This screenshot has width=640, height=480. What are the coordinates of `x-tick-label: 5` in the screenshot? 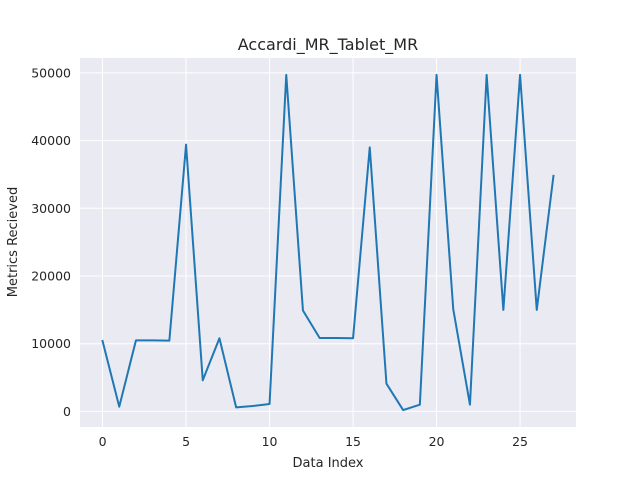 It's located at (186, 441).